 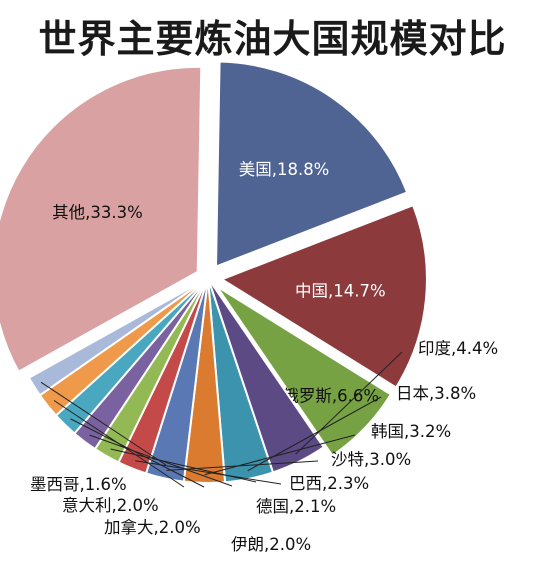 I want to click on slice-label-意大利: 意大利,2.0%, so click(x=110, y=505).